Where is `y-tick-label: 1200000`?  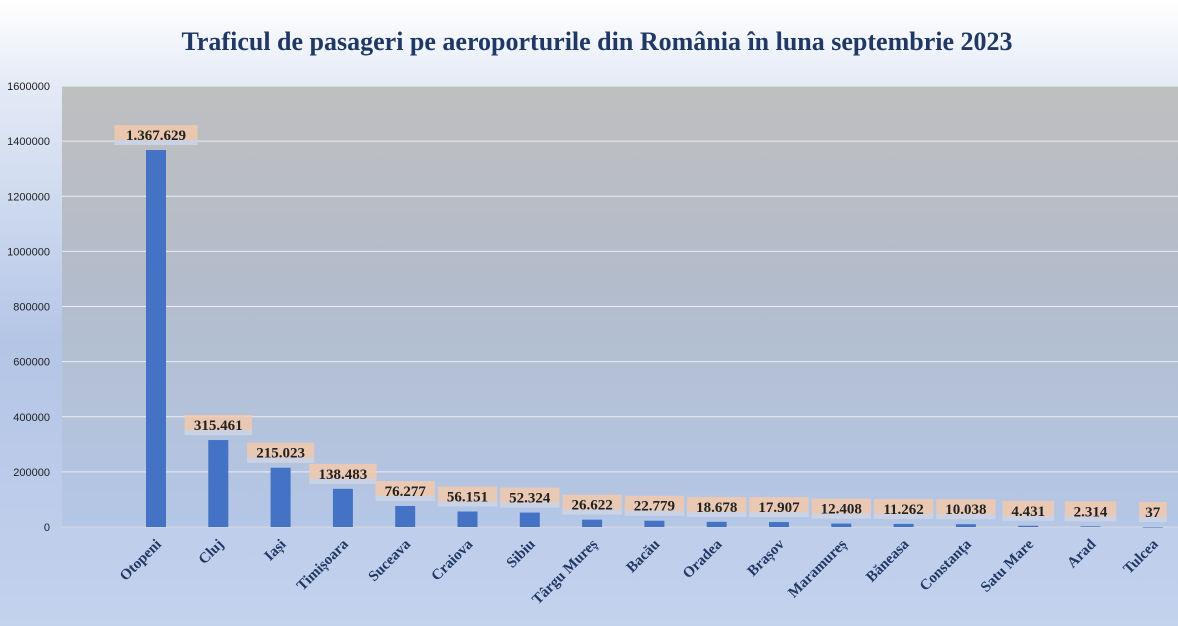
y-tick-label: 1200000 is located at coordinates (28, 197).